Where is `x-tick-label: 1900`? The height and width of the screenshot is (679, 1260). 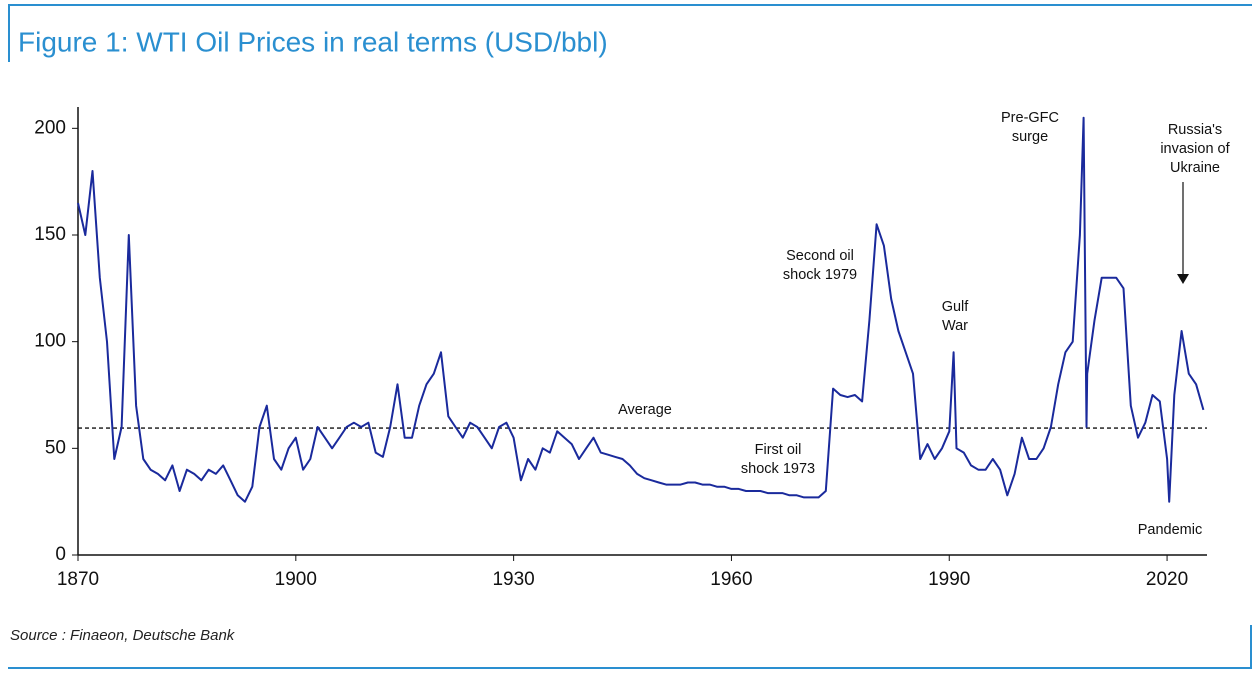 x-tick-label: 1900 is located at coordinates (296, 579).